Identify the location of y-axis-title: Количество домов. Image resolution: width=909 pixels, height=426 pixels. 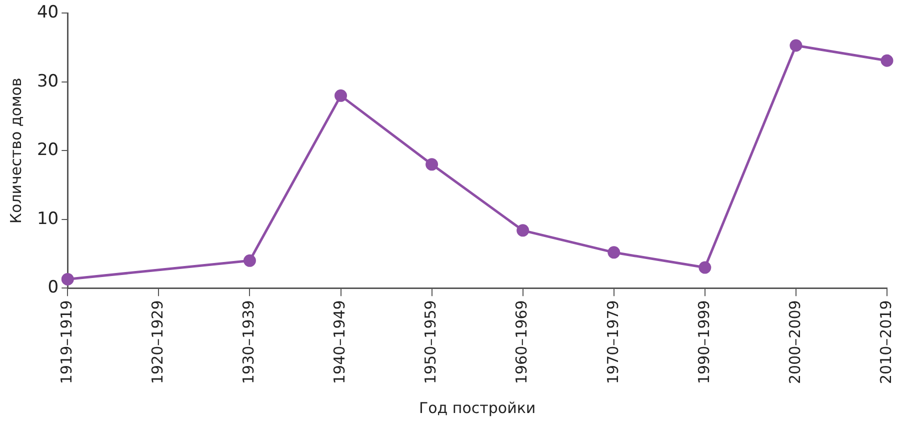
(15, 151).